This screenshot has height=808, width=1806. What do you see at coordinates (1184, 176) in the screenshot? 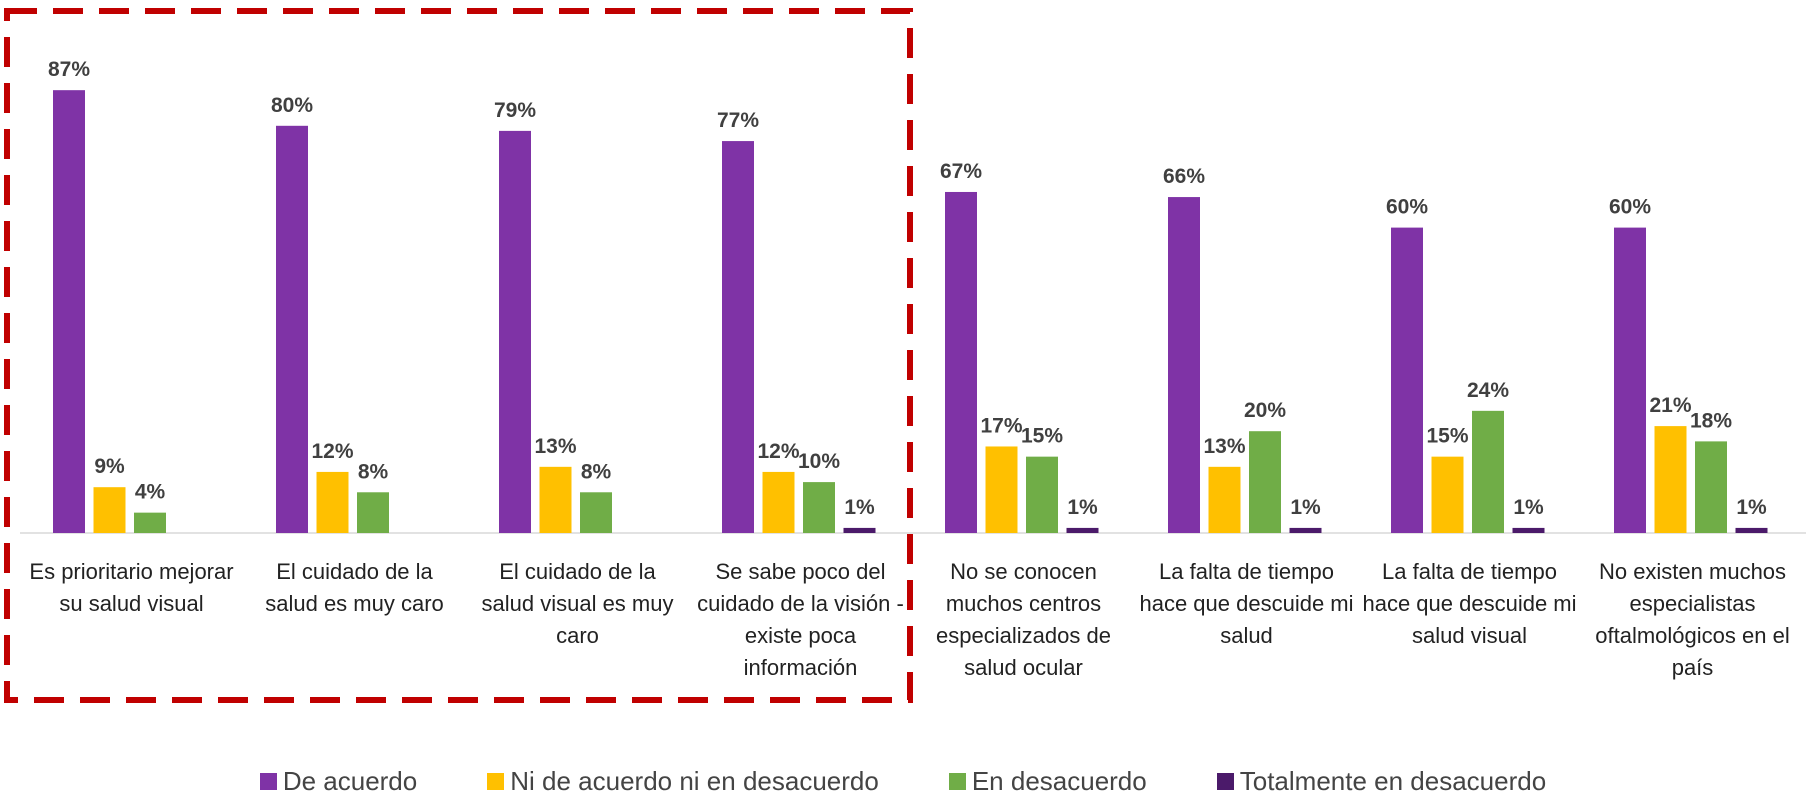
I see `data-label: 66%` at bounding box center [1184, 176].